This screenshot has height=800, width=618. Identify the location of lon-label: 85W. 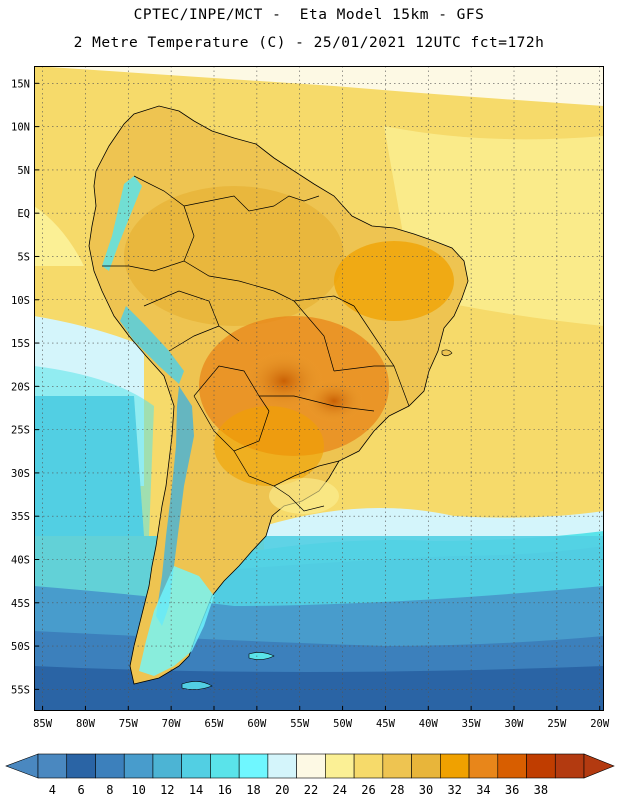
(43, 724).